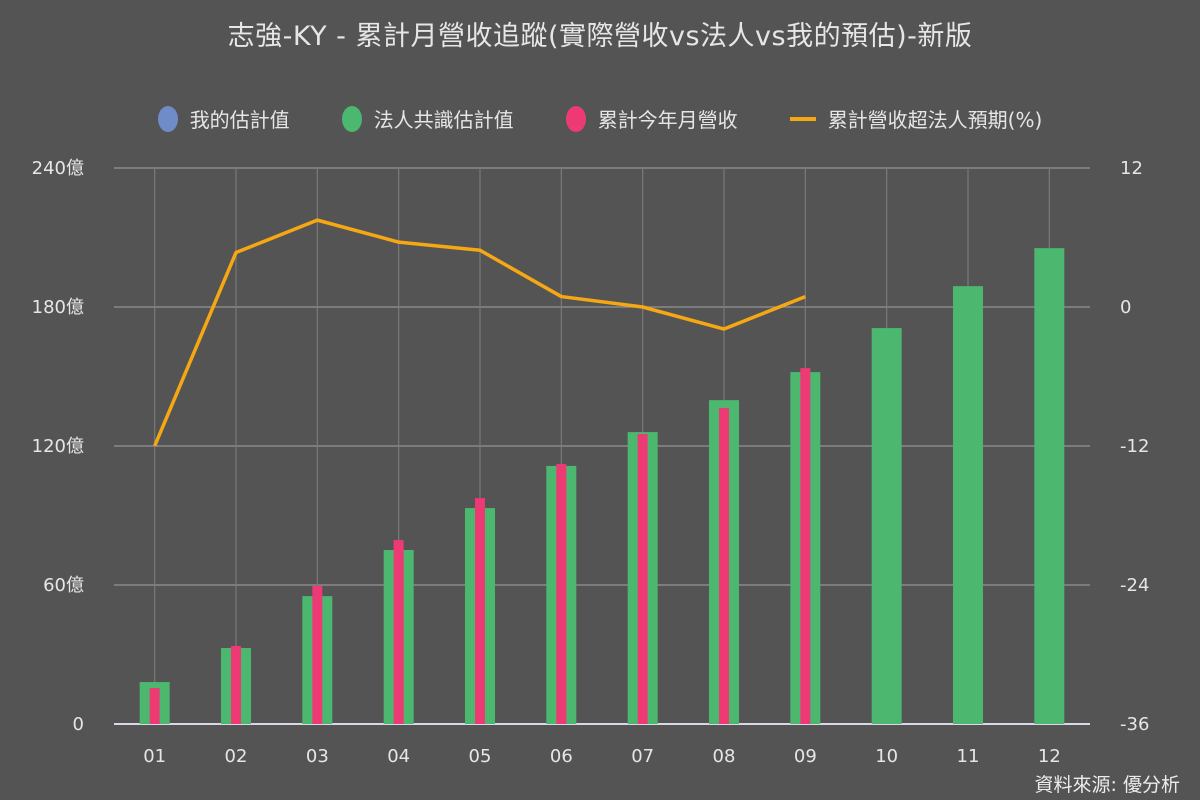 This screenshot has width=1200, height=800. What do you see at coordinates (480, 756) in the screenshot?
I see `x-tick-label: 05` at bounding box center [480, 756].